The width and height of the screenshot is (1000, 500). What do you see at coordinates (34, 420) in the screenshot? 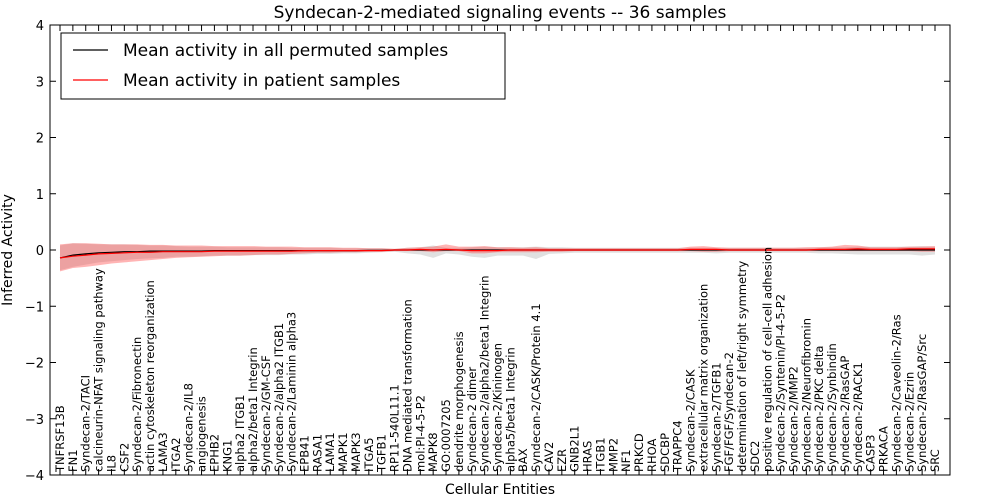
I see `y-tick-label: −3` at bounding box center [34, 420].